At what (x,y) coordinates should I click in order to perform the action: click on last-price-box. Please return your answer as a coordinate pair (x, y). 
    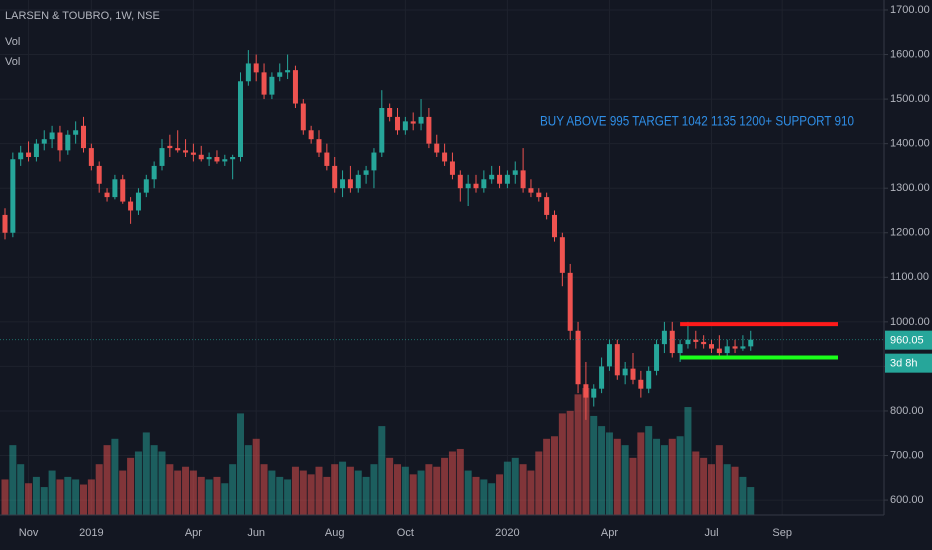
    Looking at the image, I should click on (908, 340).